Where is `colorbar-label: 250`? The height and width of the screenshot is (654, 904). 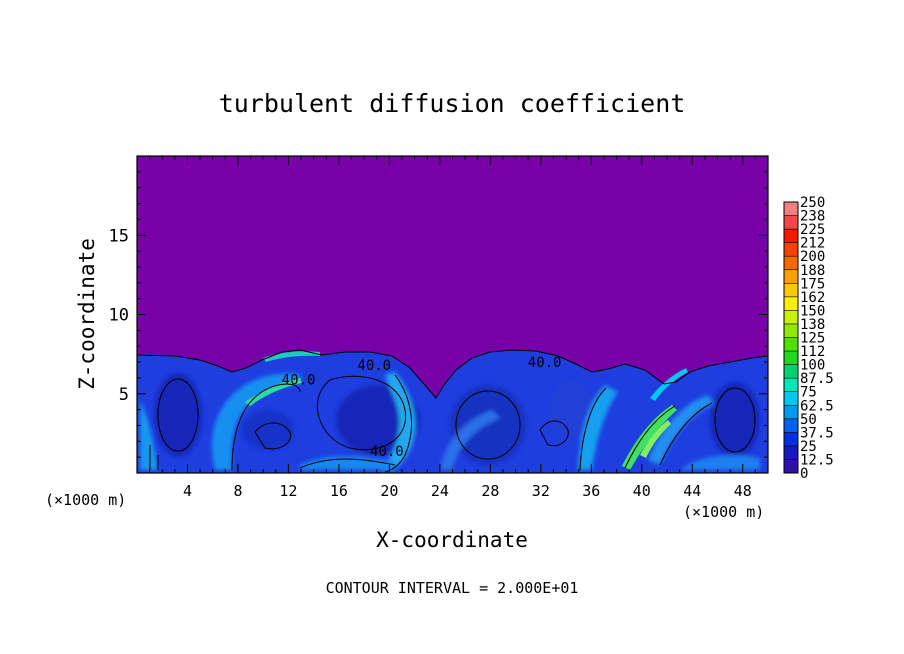 colorbar-label: 250 is located at coordinates (812, 203).